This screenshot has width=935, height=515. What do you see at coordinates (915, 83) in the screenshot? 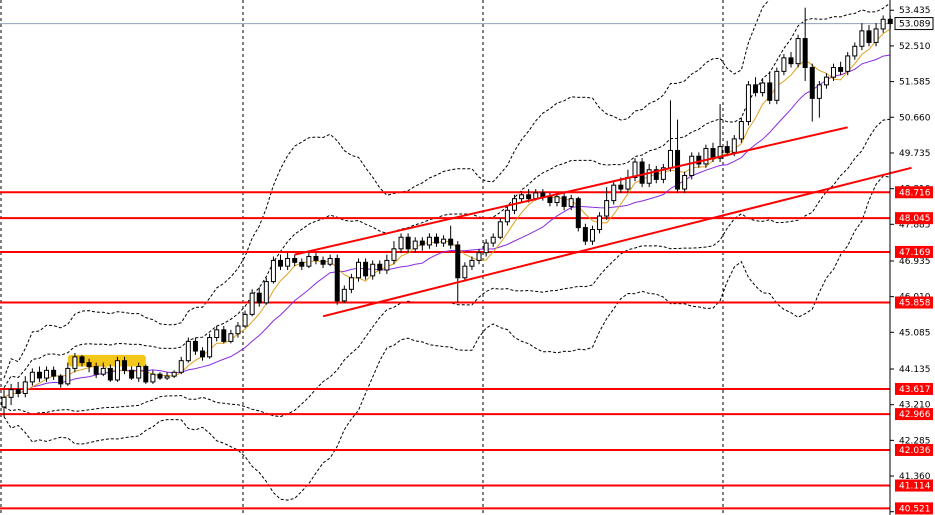
I see `price-tick-label: 51.585` at bounding box center [915, 83].